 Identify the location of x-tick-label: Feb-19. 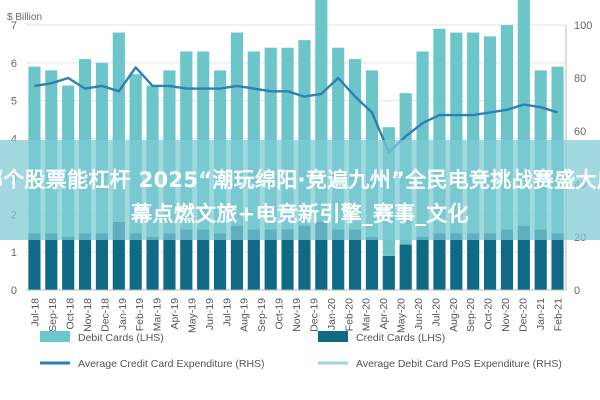
(140, 314).